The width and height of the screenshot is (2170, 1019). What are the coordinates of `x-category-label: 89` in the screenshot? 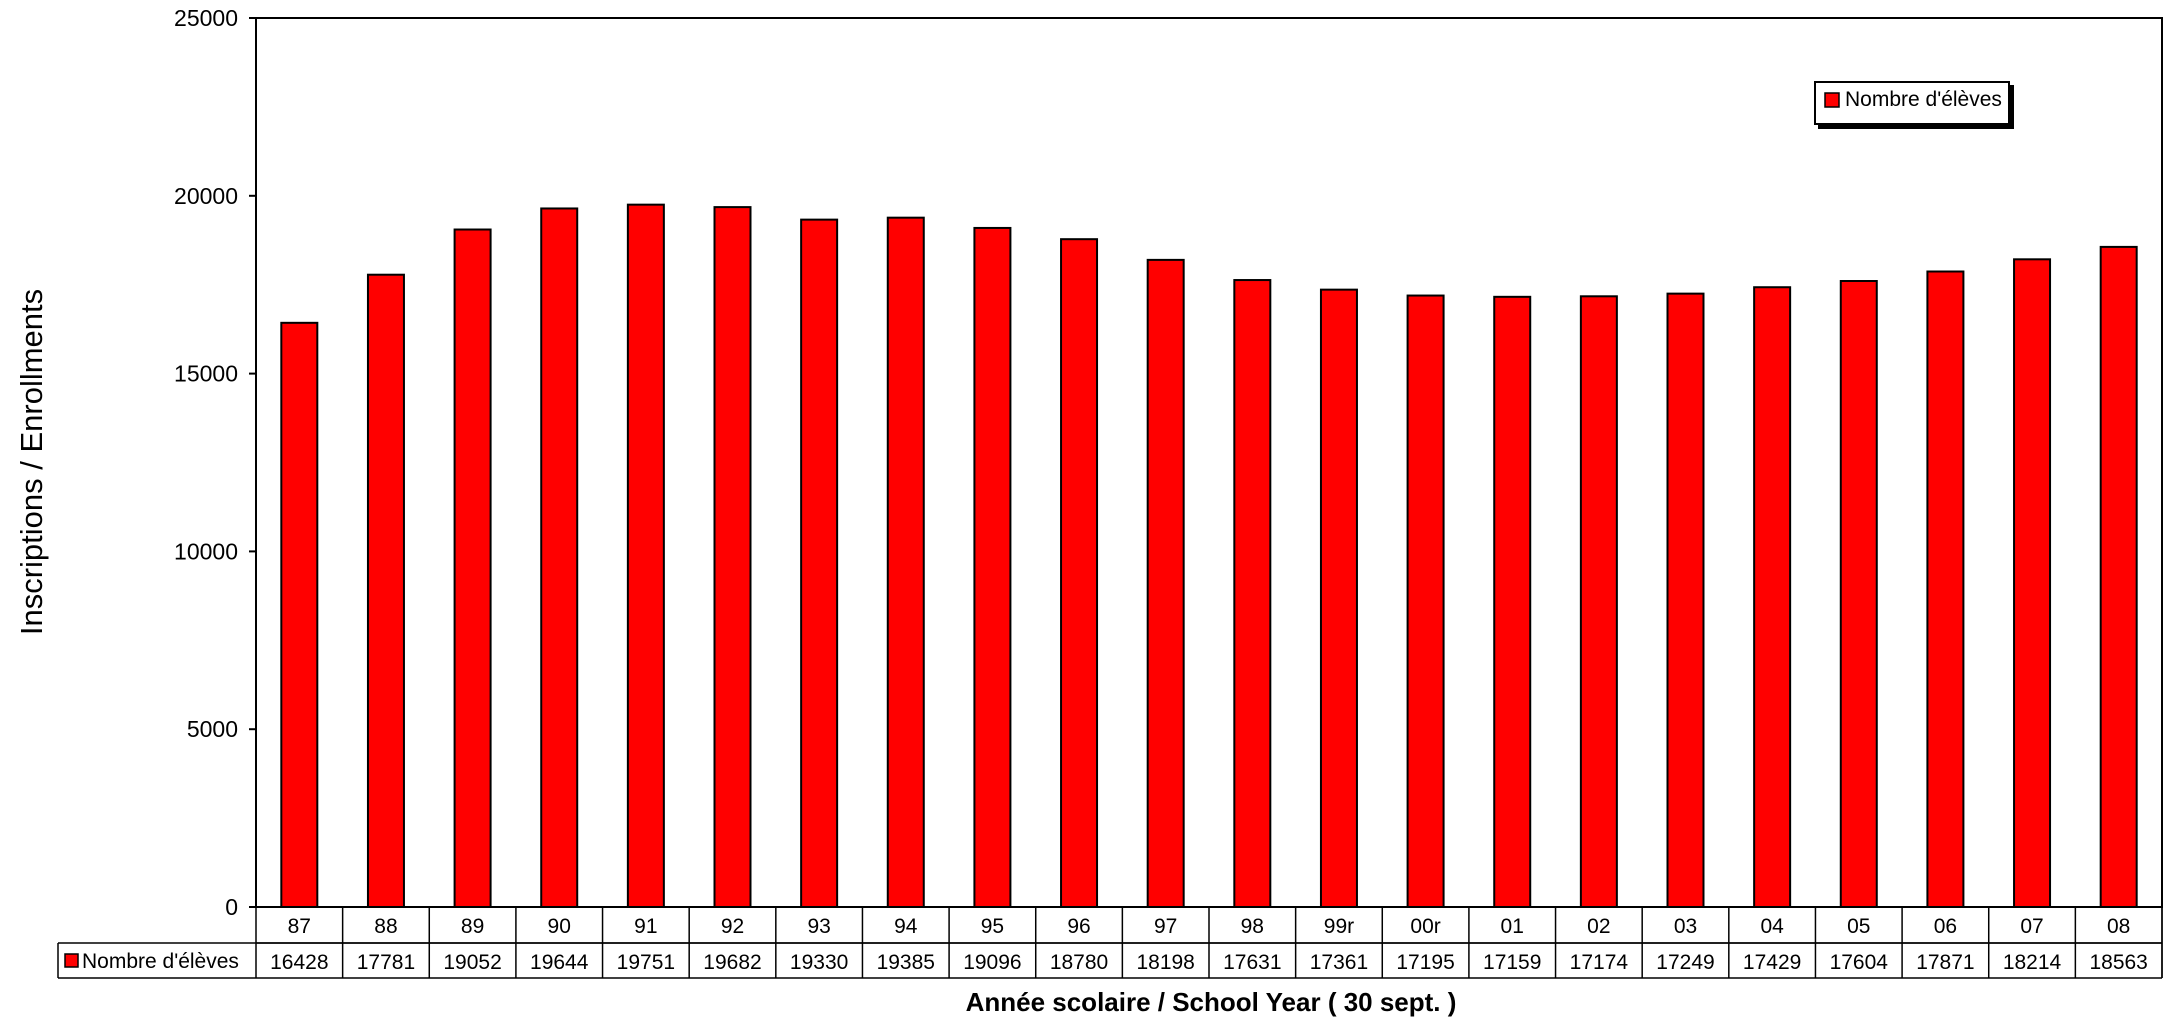 It's located at (472, 926).